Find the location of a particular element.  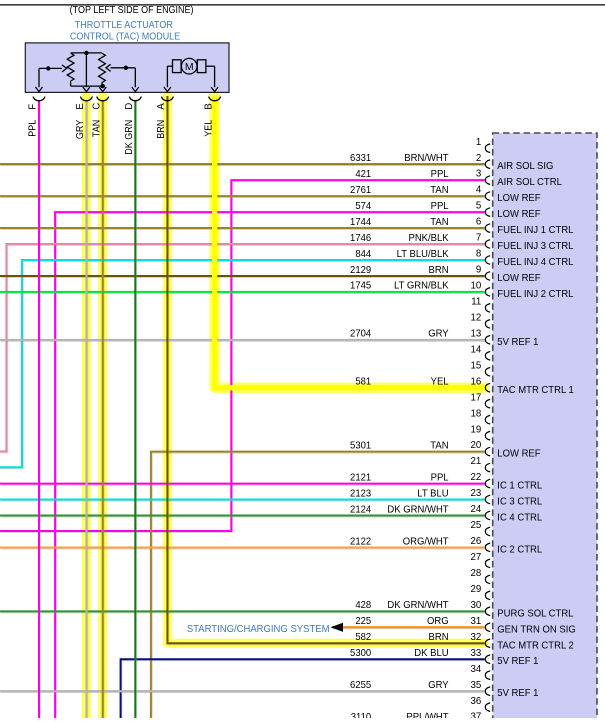

svg-text: B is located at coordinates (208, 106).